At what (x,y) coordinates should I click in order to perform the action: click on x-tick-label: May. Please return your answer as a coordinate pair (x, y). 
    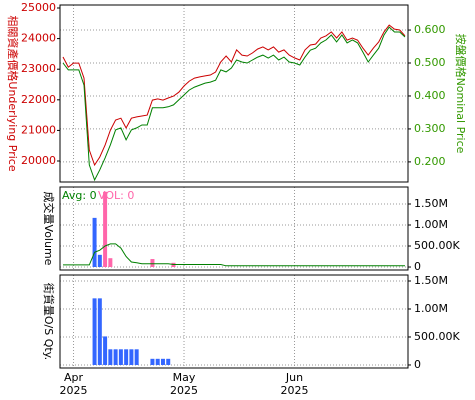
    Looking at the image, I should click on (184, 377).